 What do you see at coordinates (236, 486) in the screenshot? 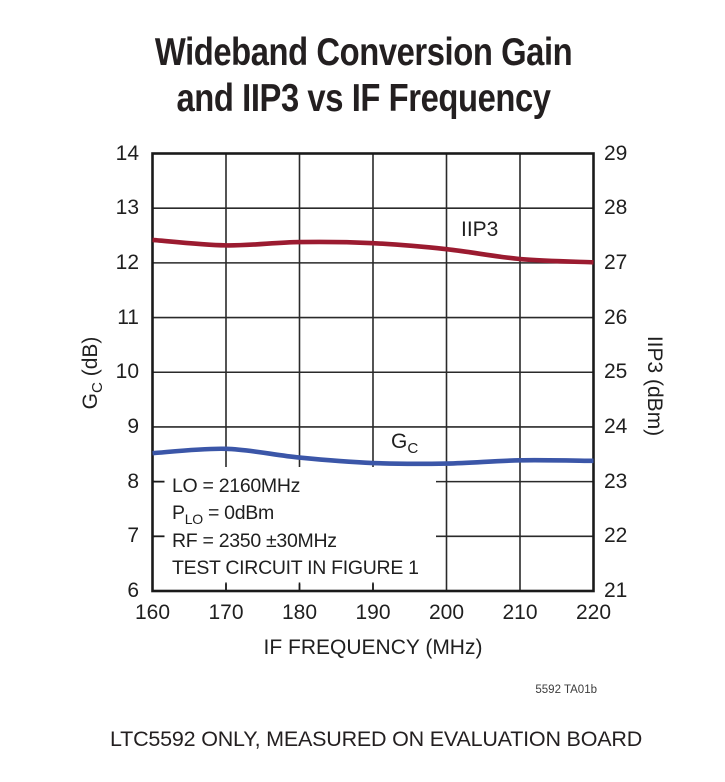
I see `test-conditions-line: LO = 2160MHz` at bounding box center [236, 486].